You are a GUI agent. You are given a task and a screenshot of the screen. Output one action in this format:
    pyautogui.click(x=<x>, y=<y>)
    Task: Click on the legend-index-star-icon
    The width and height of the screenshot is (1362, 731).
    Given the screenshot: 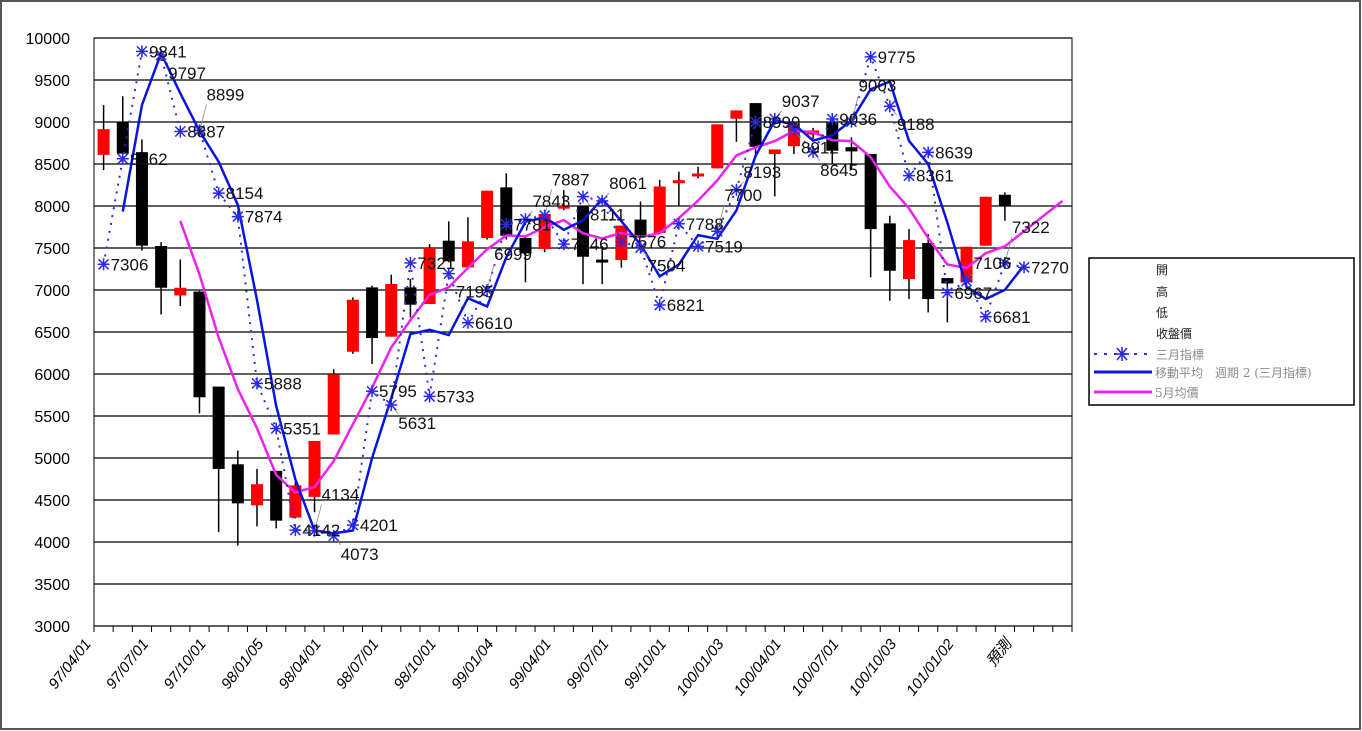 What is the action you would take?
    pyautogui.click(x=1122, y=354)
    